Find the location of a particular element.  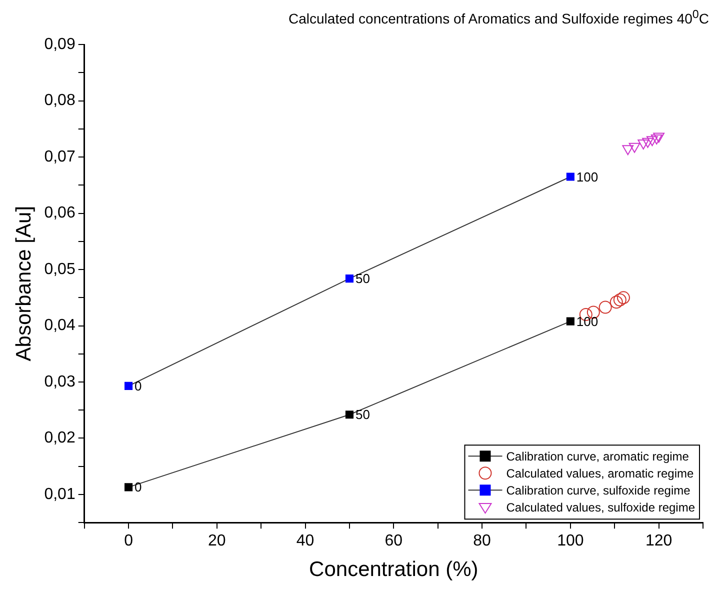

y-tick-label: 0,02 is located at coordinates (60, 438).